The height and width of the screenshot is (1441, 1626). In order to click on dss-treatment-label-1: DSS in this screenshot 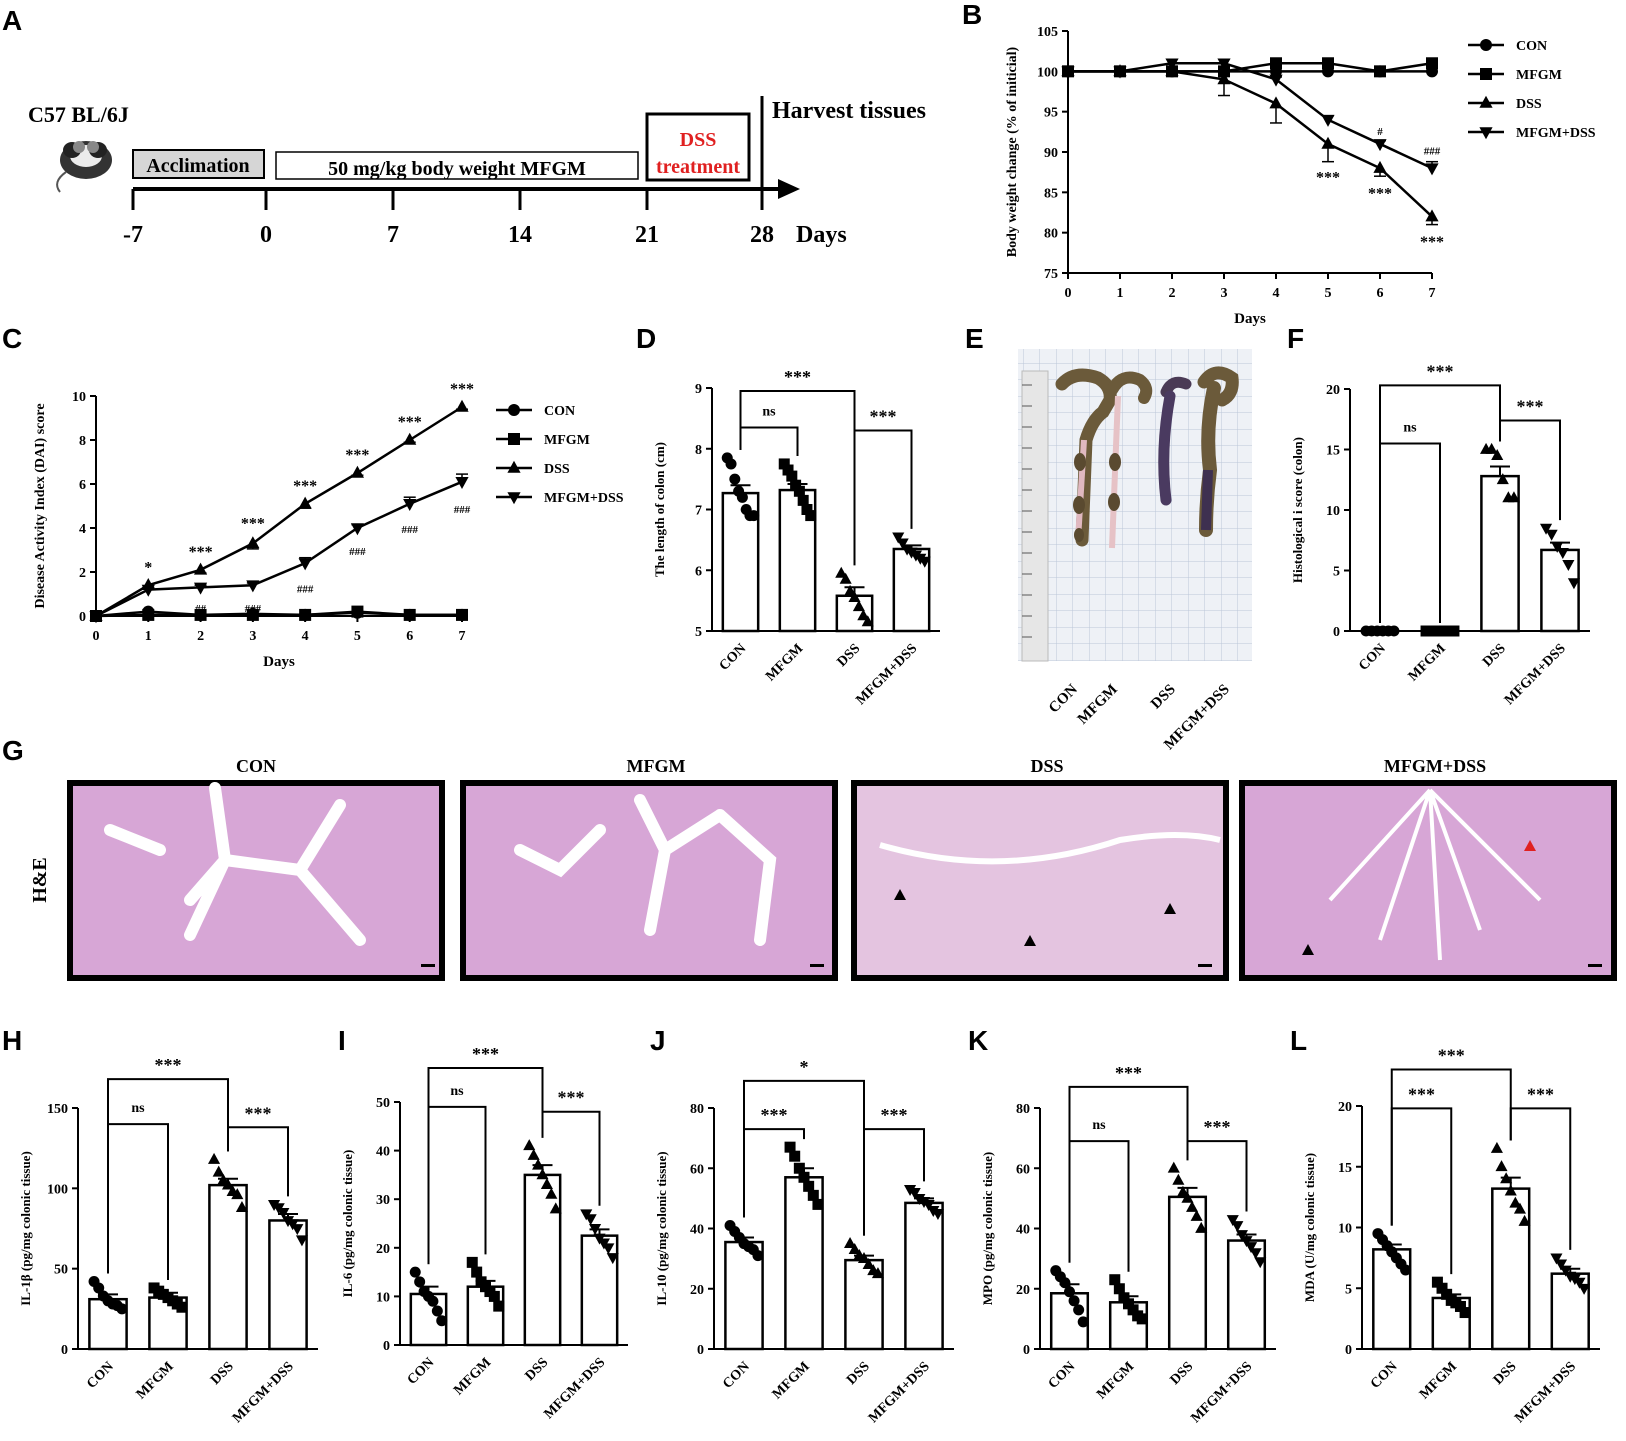, I will do `click(698, 140)`.